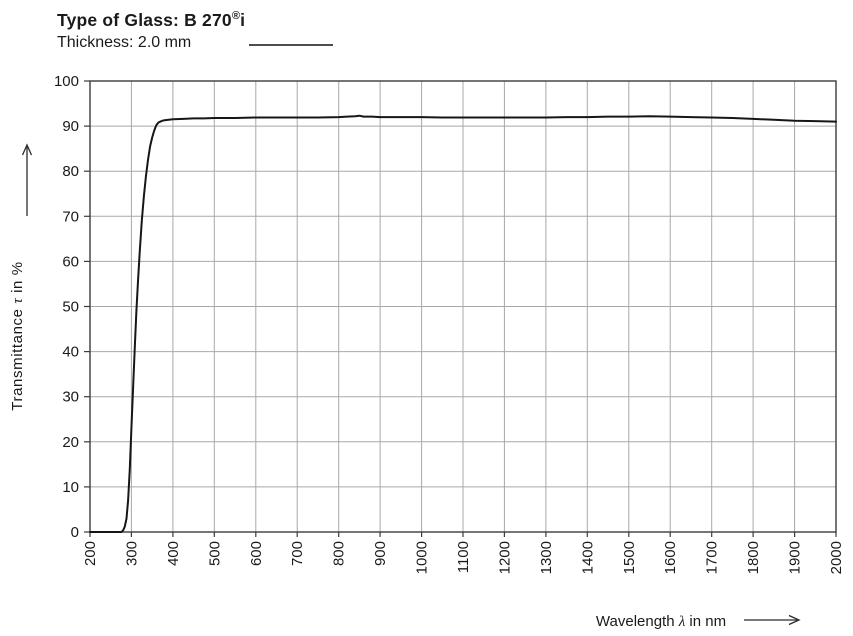  I want to click on title-text: Type of Glass: B 270, so click(144, 20).